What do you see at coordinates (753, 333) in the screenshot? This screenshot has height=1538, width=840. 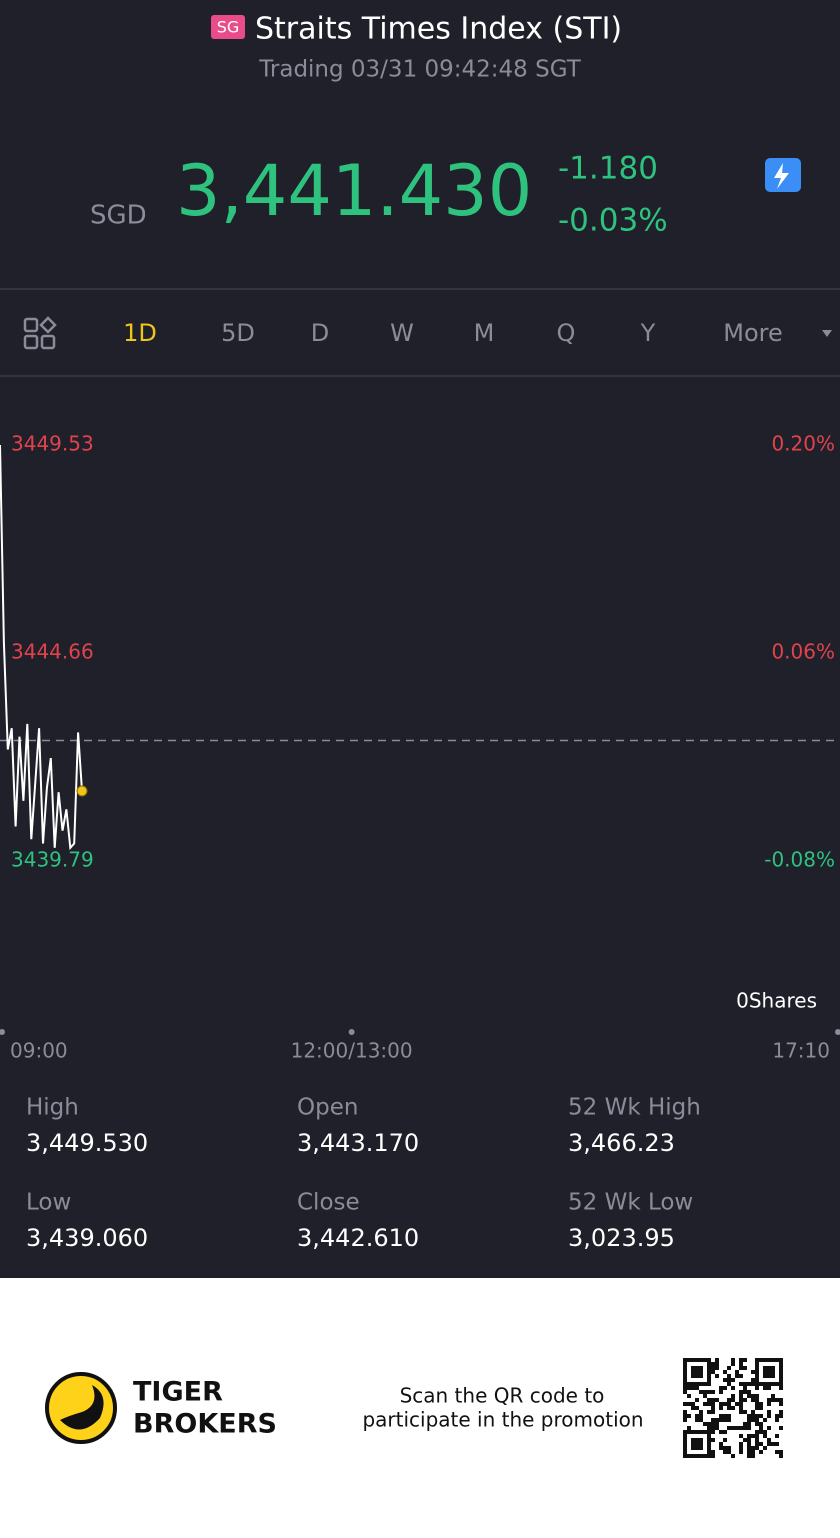 I see `tab: More` at bounding box center [753, 333].